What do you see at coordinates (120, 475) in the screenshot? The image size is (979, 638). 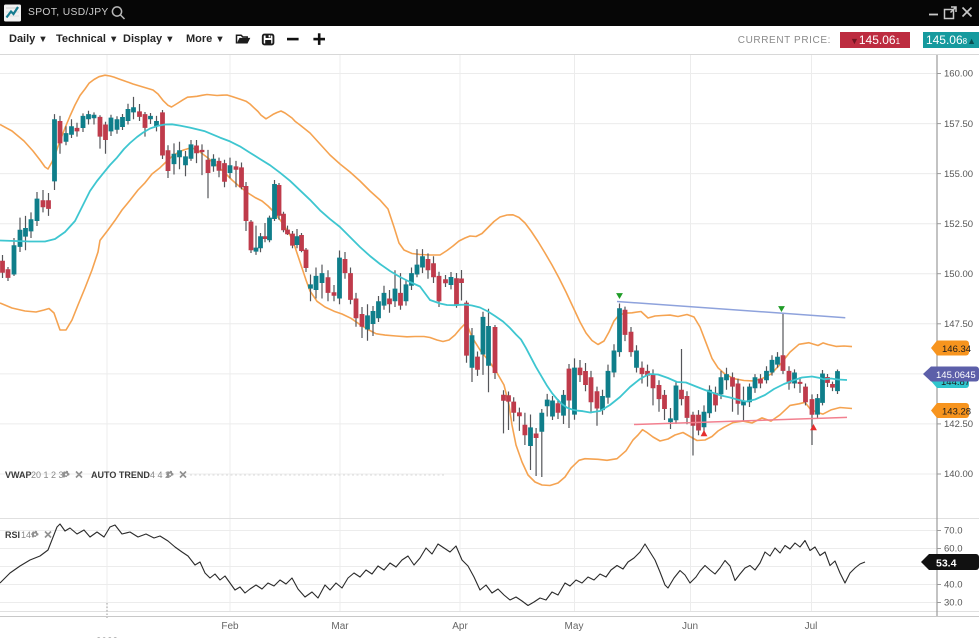 I see `svg-text: AUTO TREND` at bounding box center [120, 475].